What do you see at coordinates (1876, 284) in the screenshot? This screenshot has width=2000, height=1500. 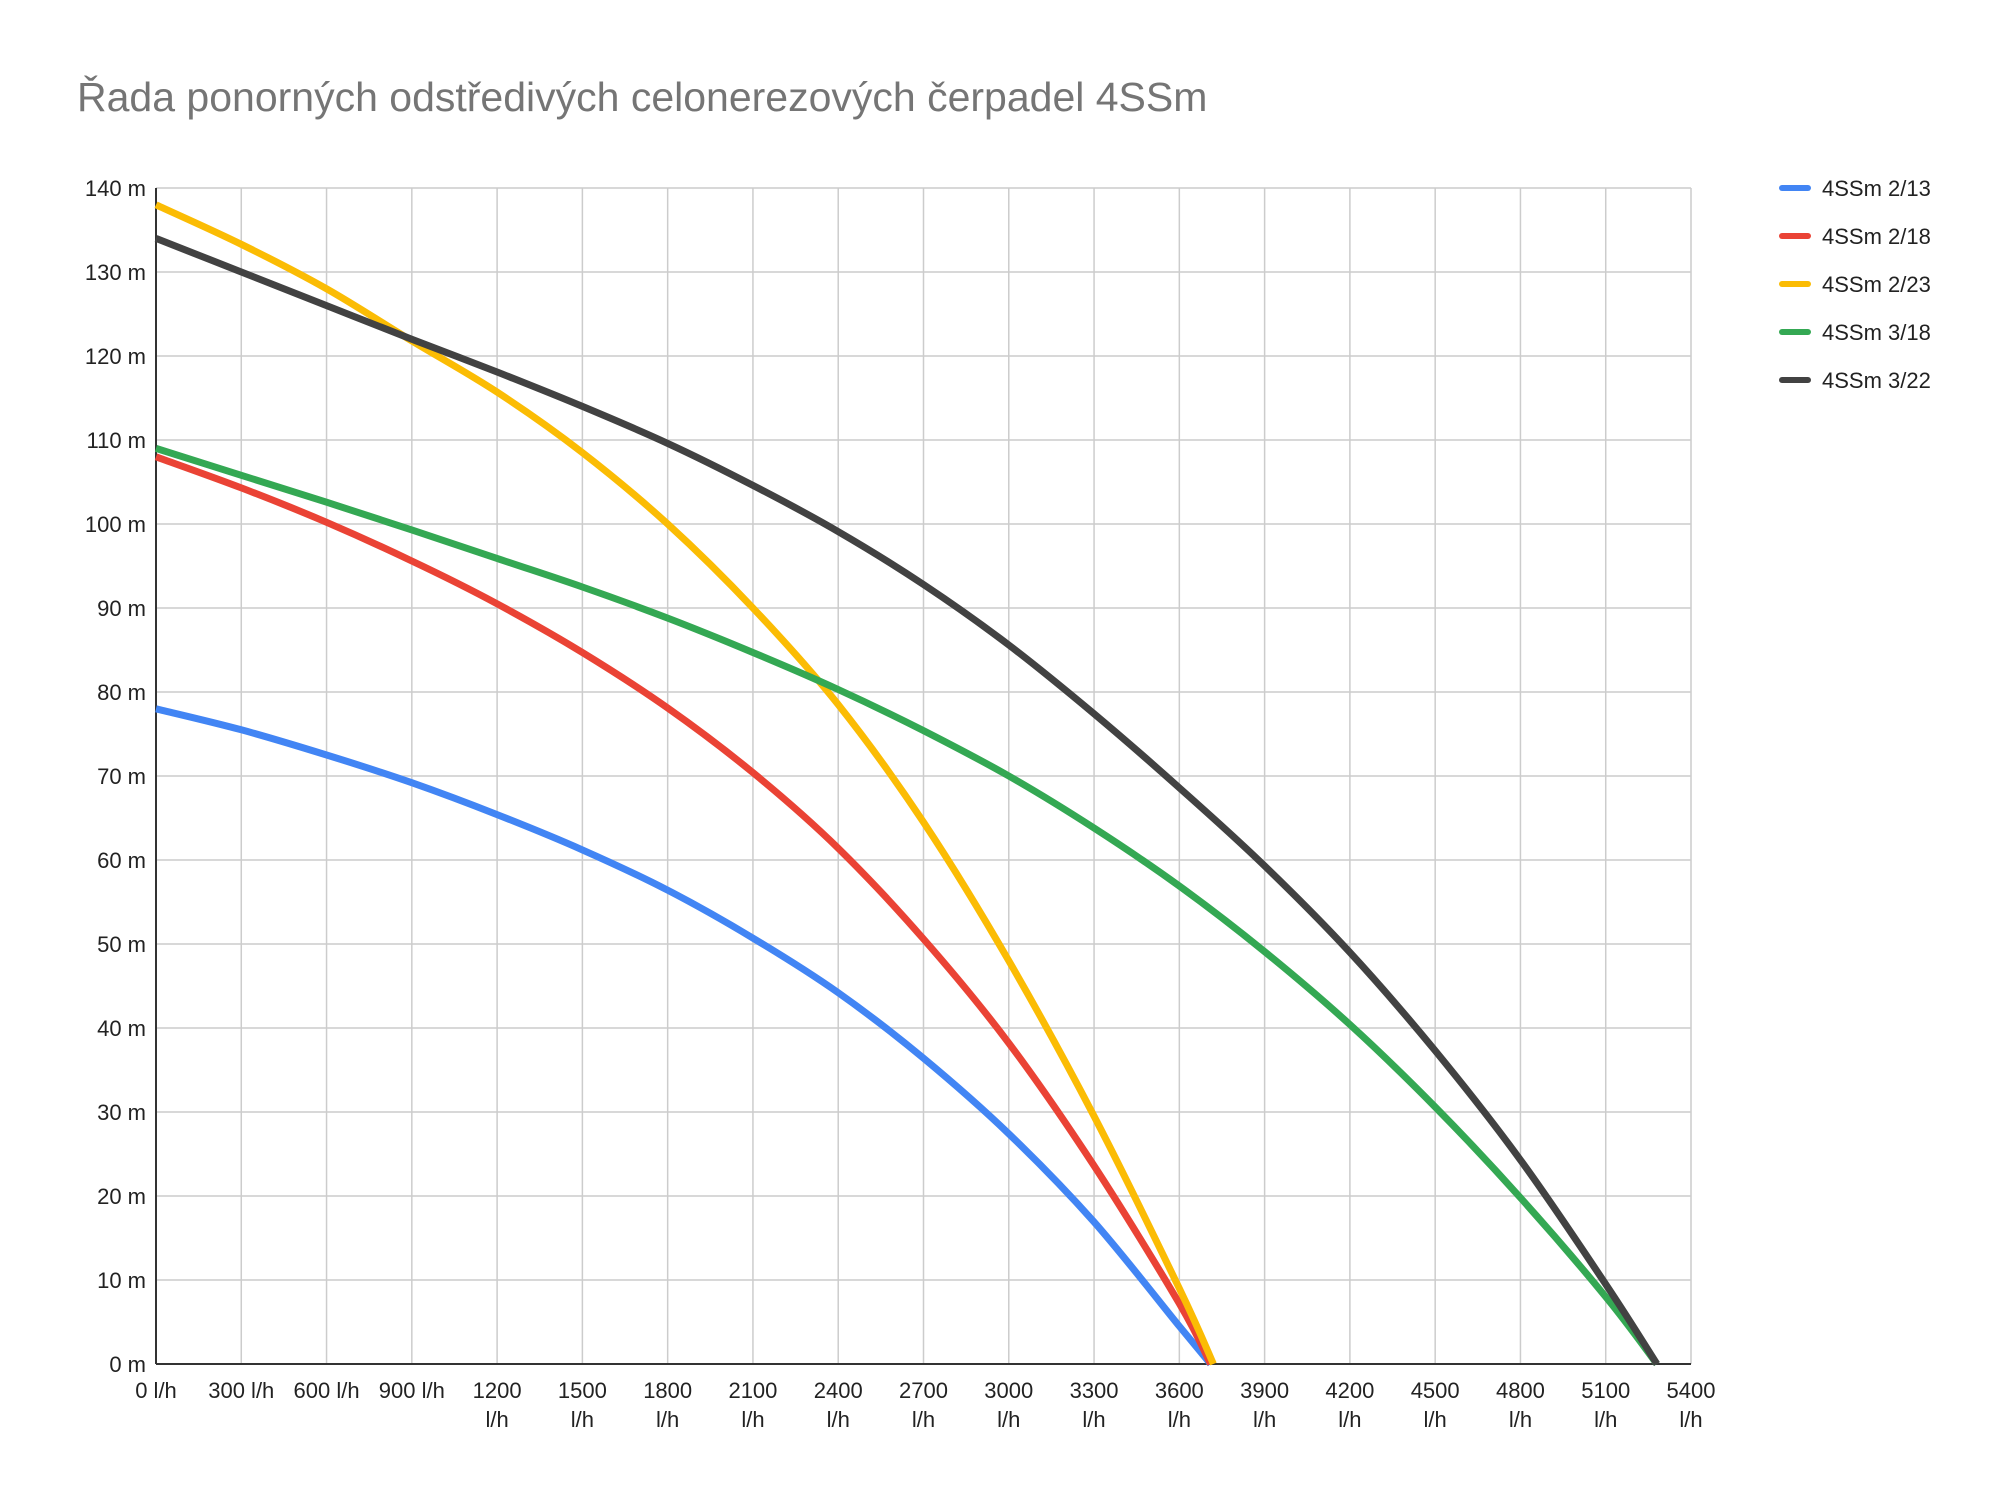 I see `legend-label: 4SSm 2/23` at bounding box center [1876, 284].